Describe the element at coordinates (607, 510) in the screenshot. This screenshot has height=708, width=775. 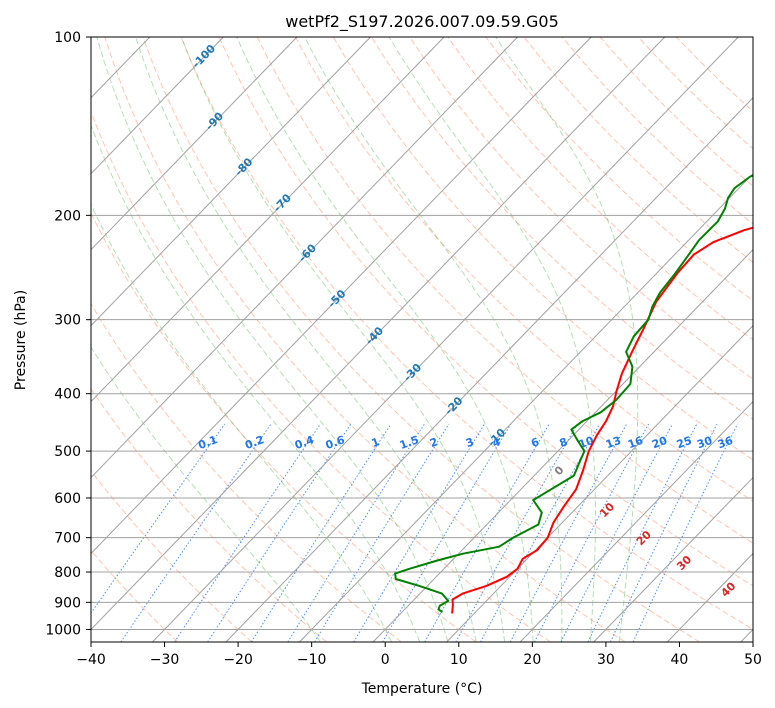
I see `moist-adiabat-label: 10` at that location.